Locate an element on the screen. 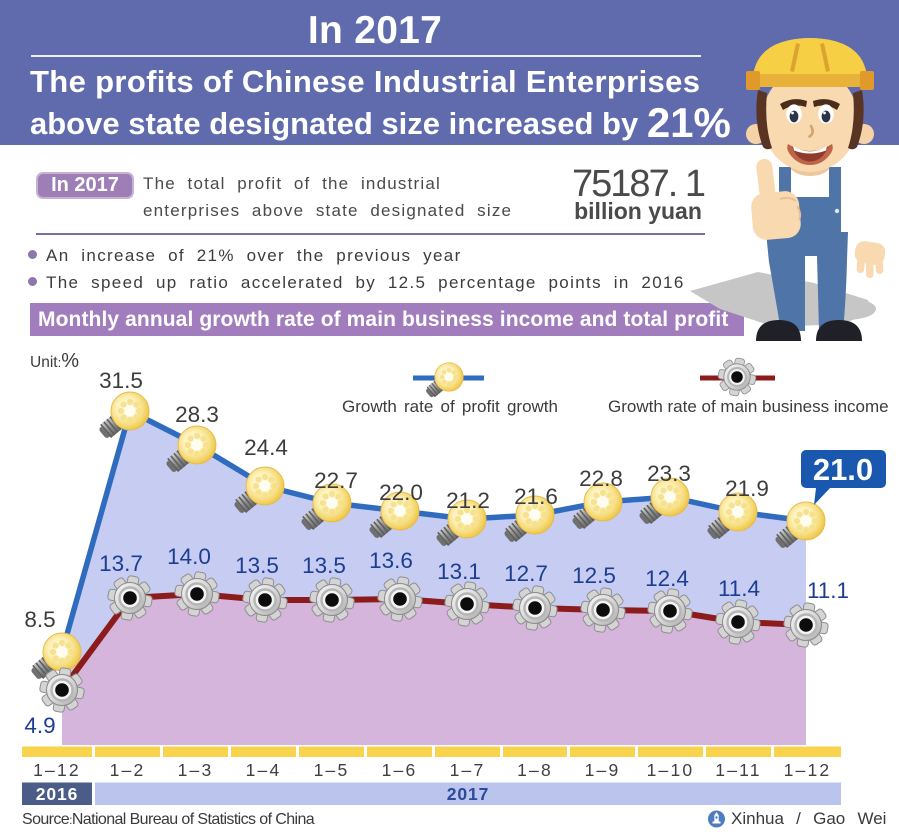 The width and height of the screenshot is (899, 836). svg-text: 8.5 is located at coordinates (39, 619).